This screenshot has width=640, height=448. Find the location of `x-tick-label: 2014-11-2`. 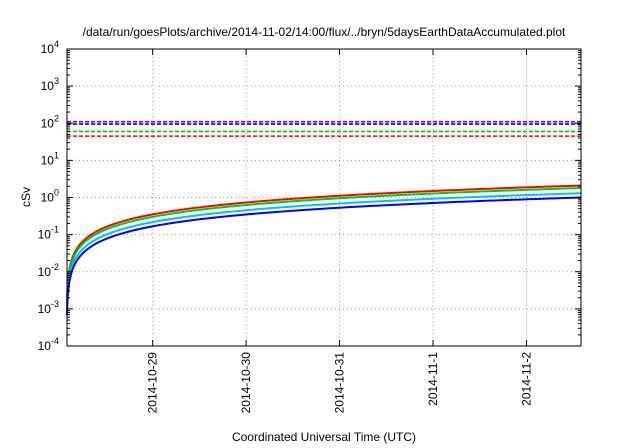

x-tick-label: 2014-11-2 is located at coordinates (526, 379).